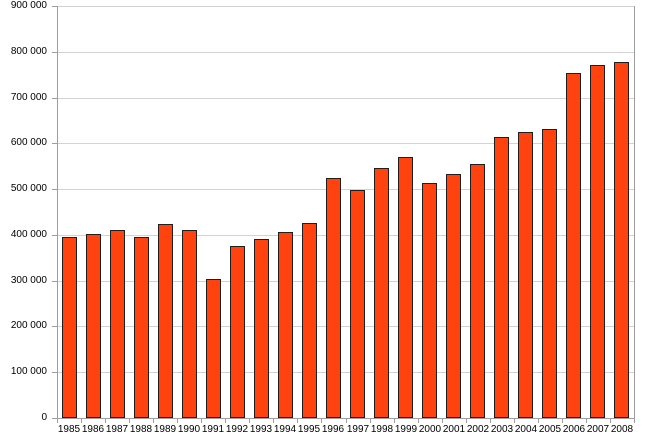 This screenshot has width=646, height=447. Describe the element at coordinates (430, 429) in the screenshot. I see `x-tick-label: 2000` at that location.